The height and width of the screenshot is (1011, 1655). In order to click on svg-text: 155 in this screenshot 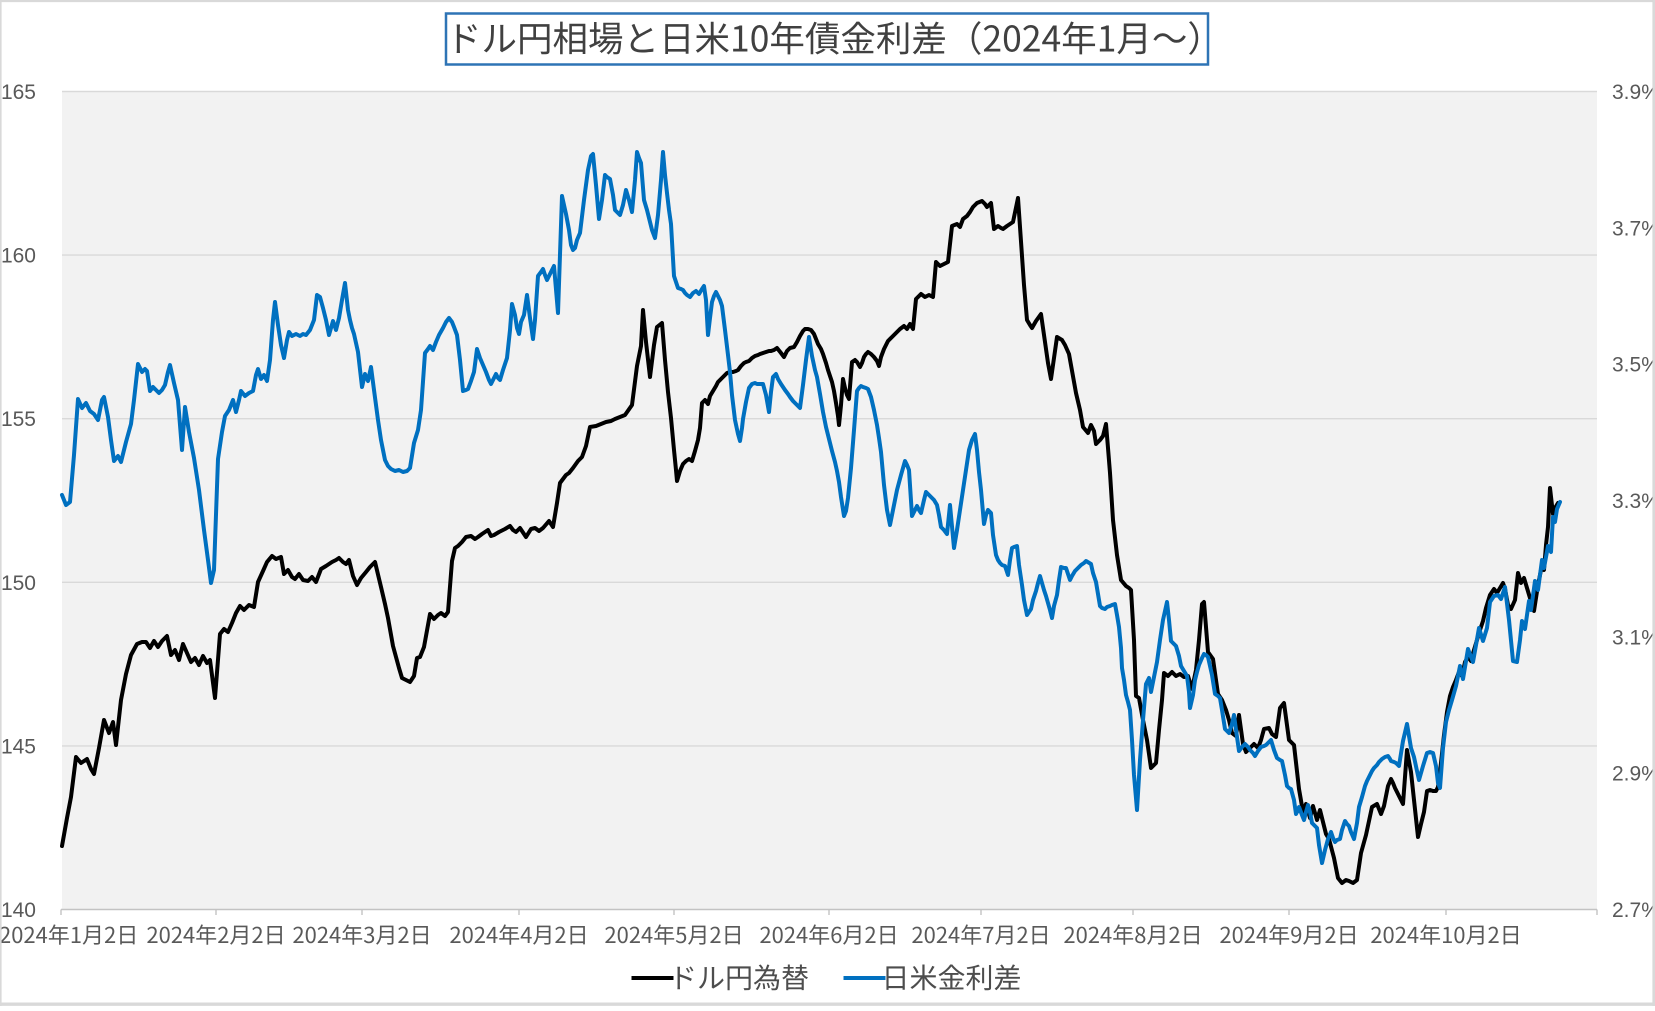, I will do `click(18, 419)`.